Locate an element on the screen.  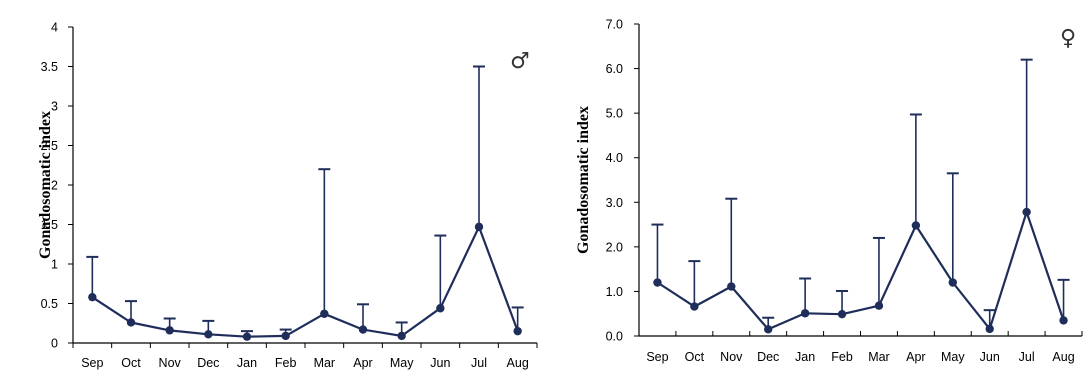
y-tick-label: 1.0 is located at coordinates (614, 292).